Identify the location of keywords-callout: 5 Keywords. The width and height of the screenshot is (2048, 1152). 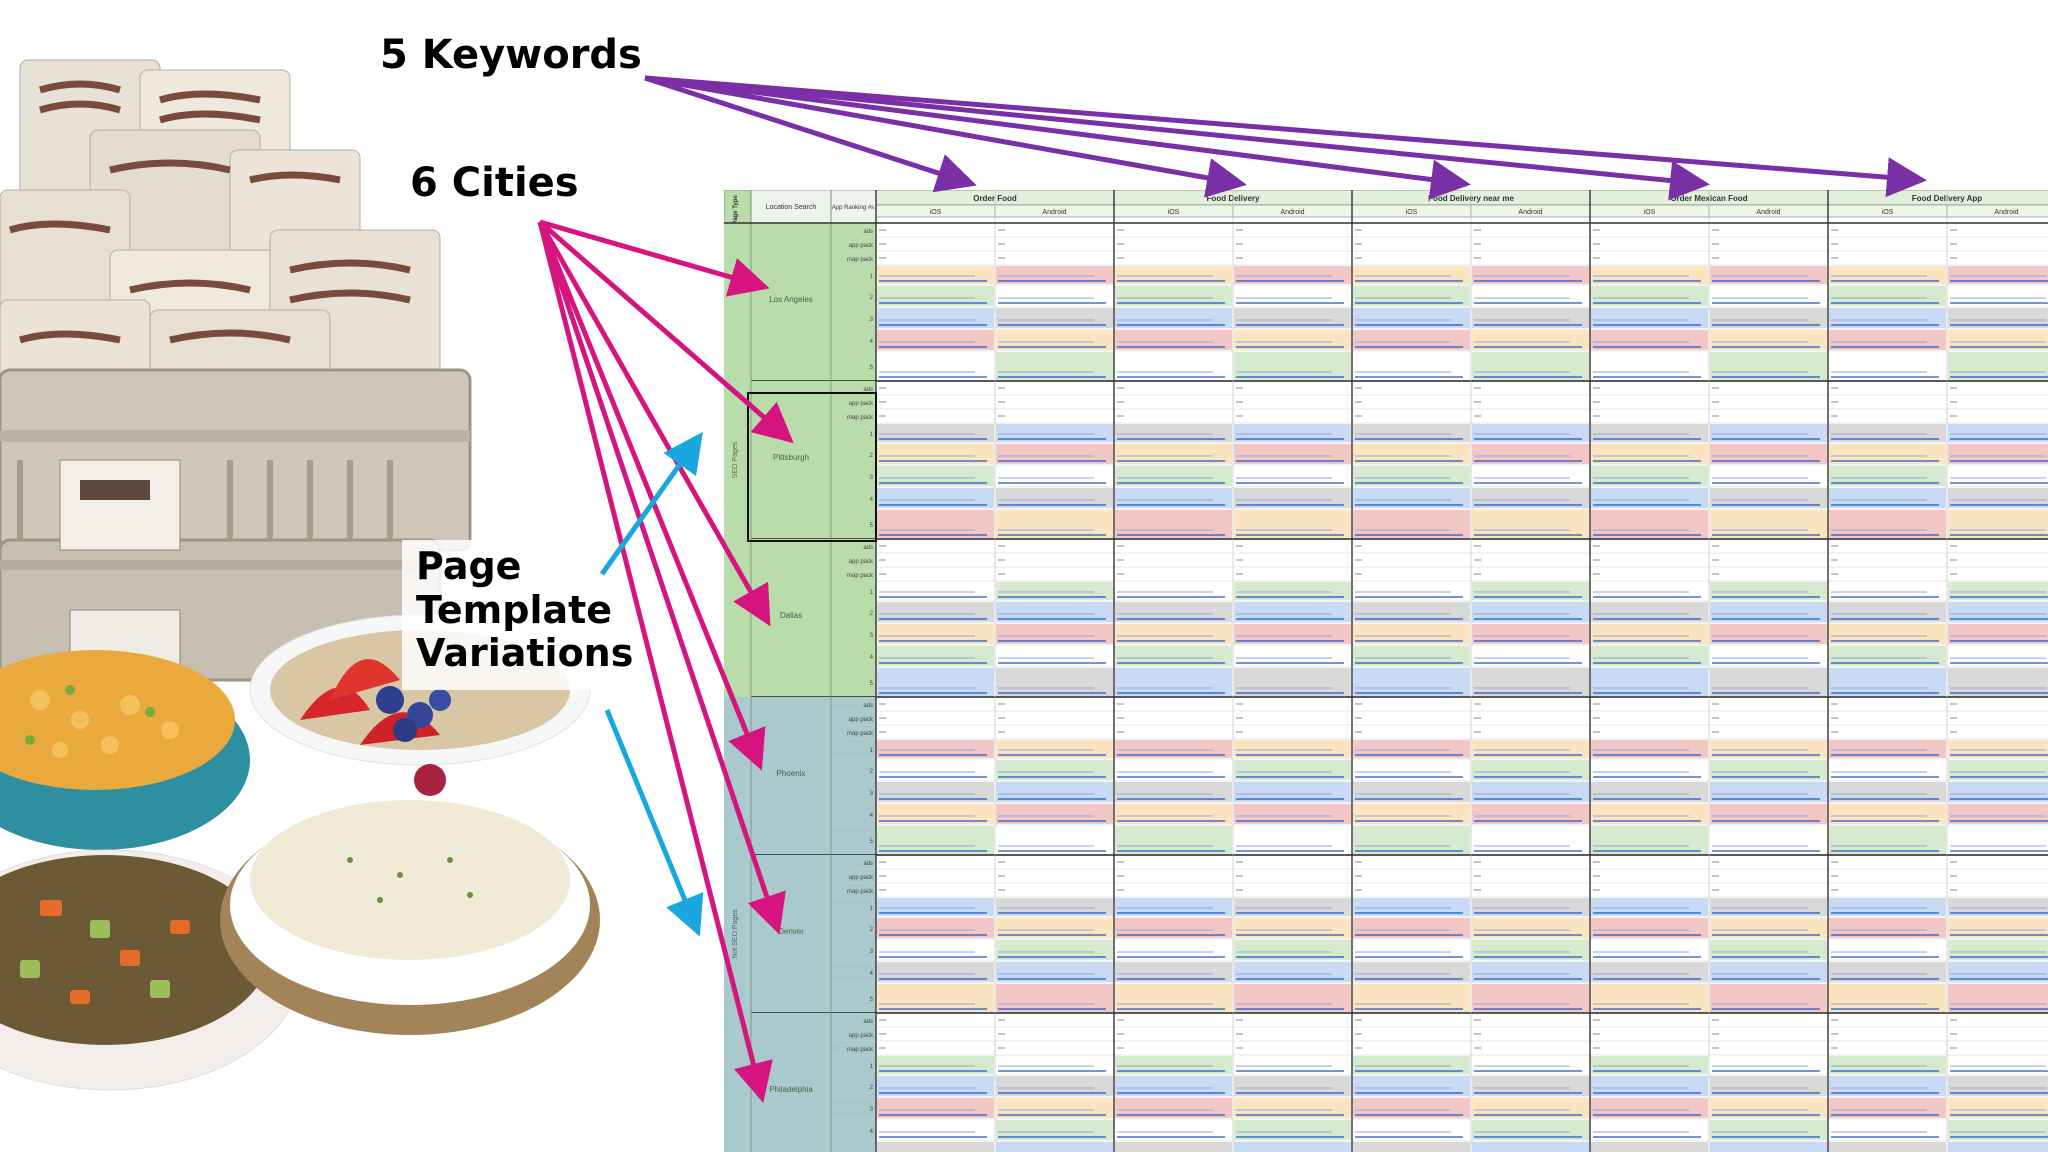
(511, 55).